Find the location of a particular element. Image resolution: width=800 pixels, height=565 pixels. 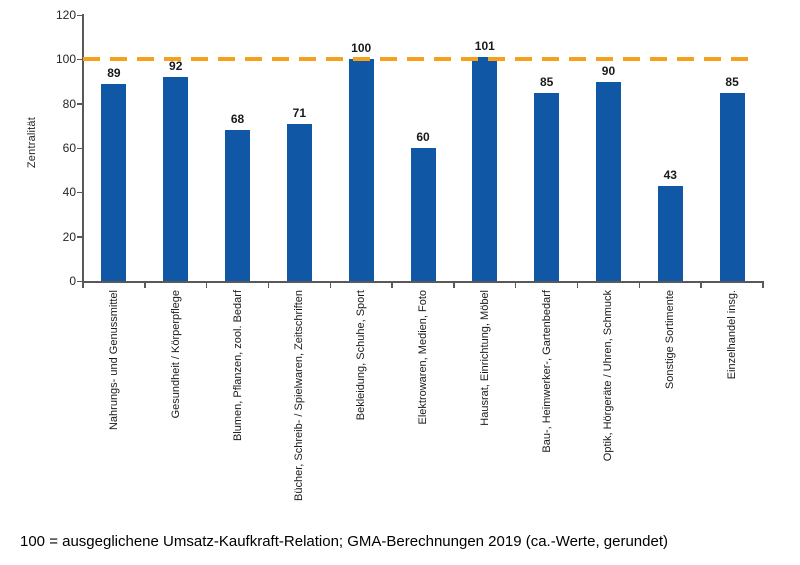

bar-value-label: 89 is located at coordinates (114, 72).